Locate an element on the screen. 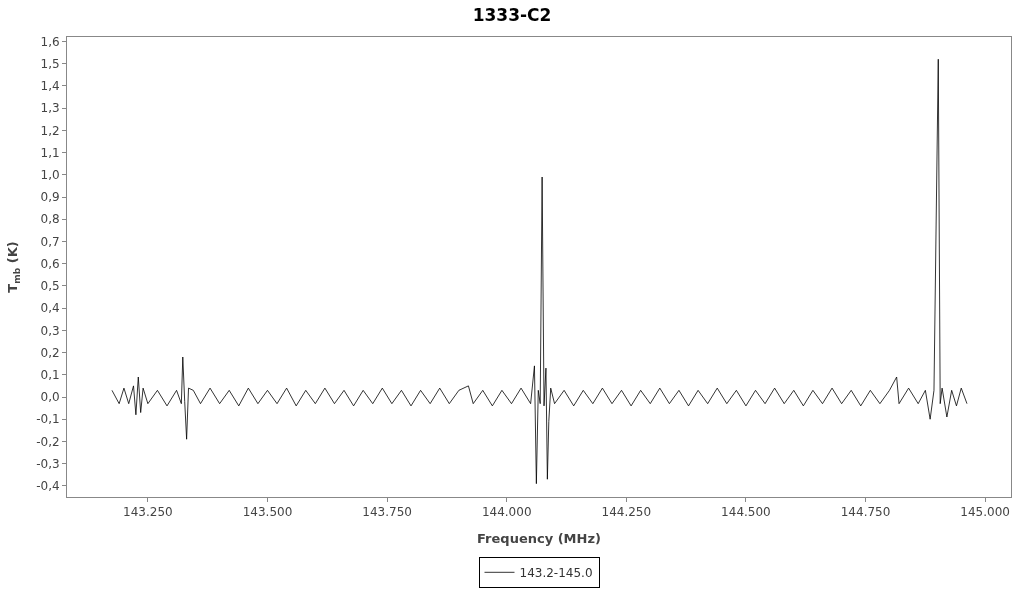  y-tick-label: 0,5 is located at coordinates (50, 286).